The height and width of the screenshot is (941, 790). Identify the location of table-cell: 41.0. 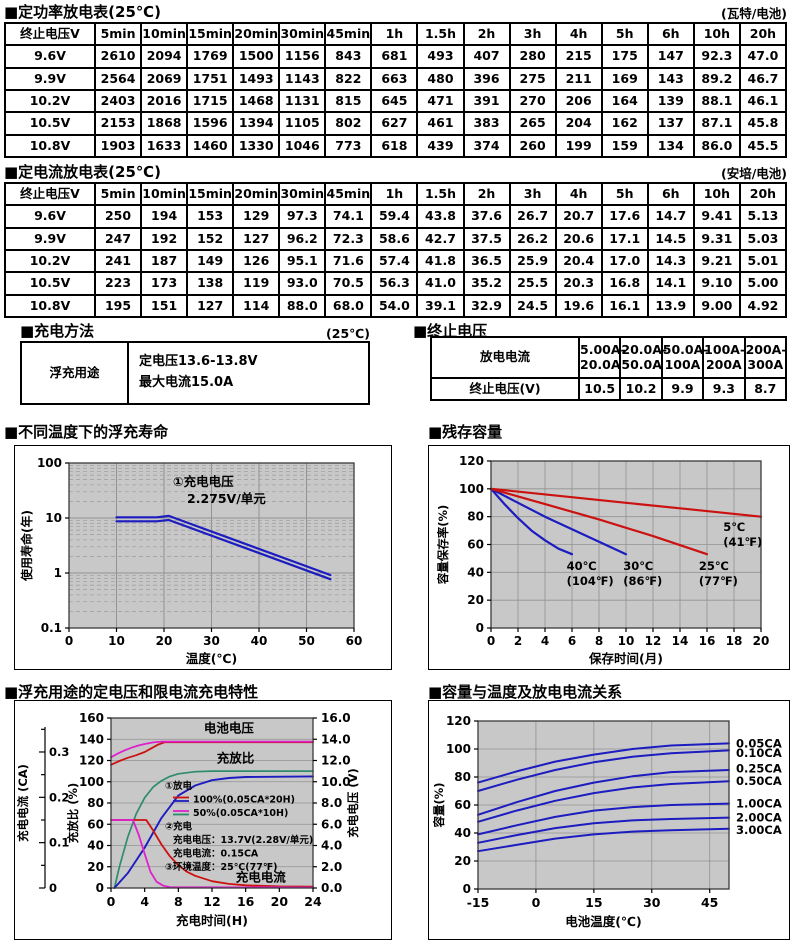
(440, 283).